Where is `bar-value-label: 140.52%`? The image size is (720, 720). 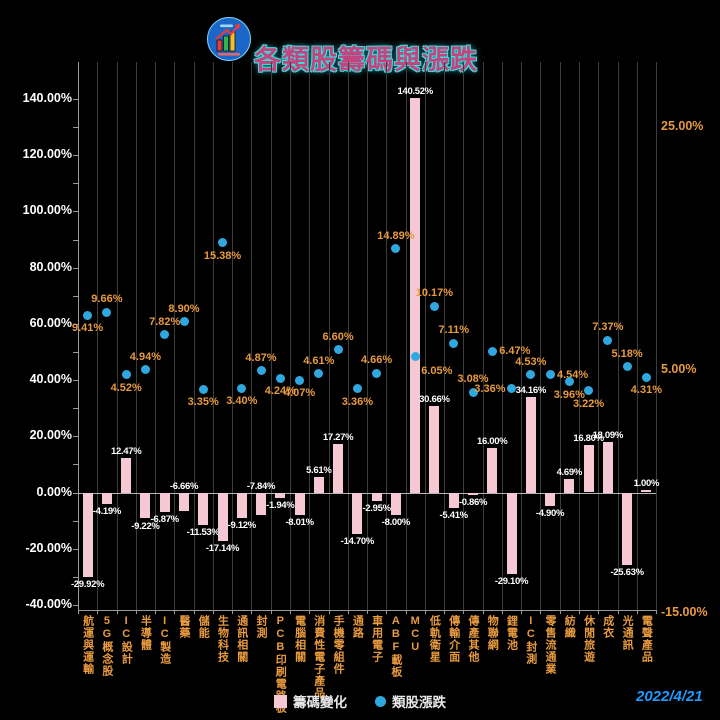 bar-value-label: 140.52% is located at coordinates (415, 91).